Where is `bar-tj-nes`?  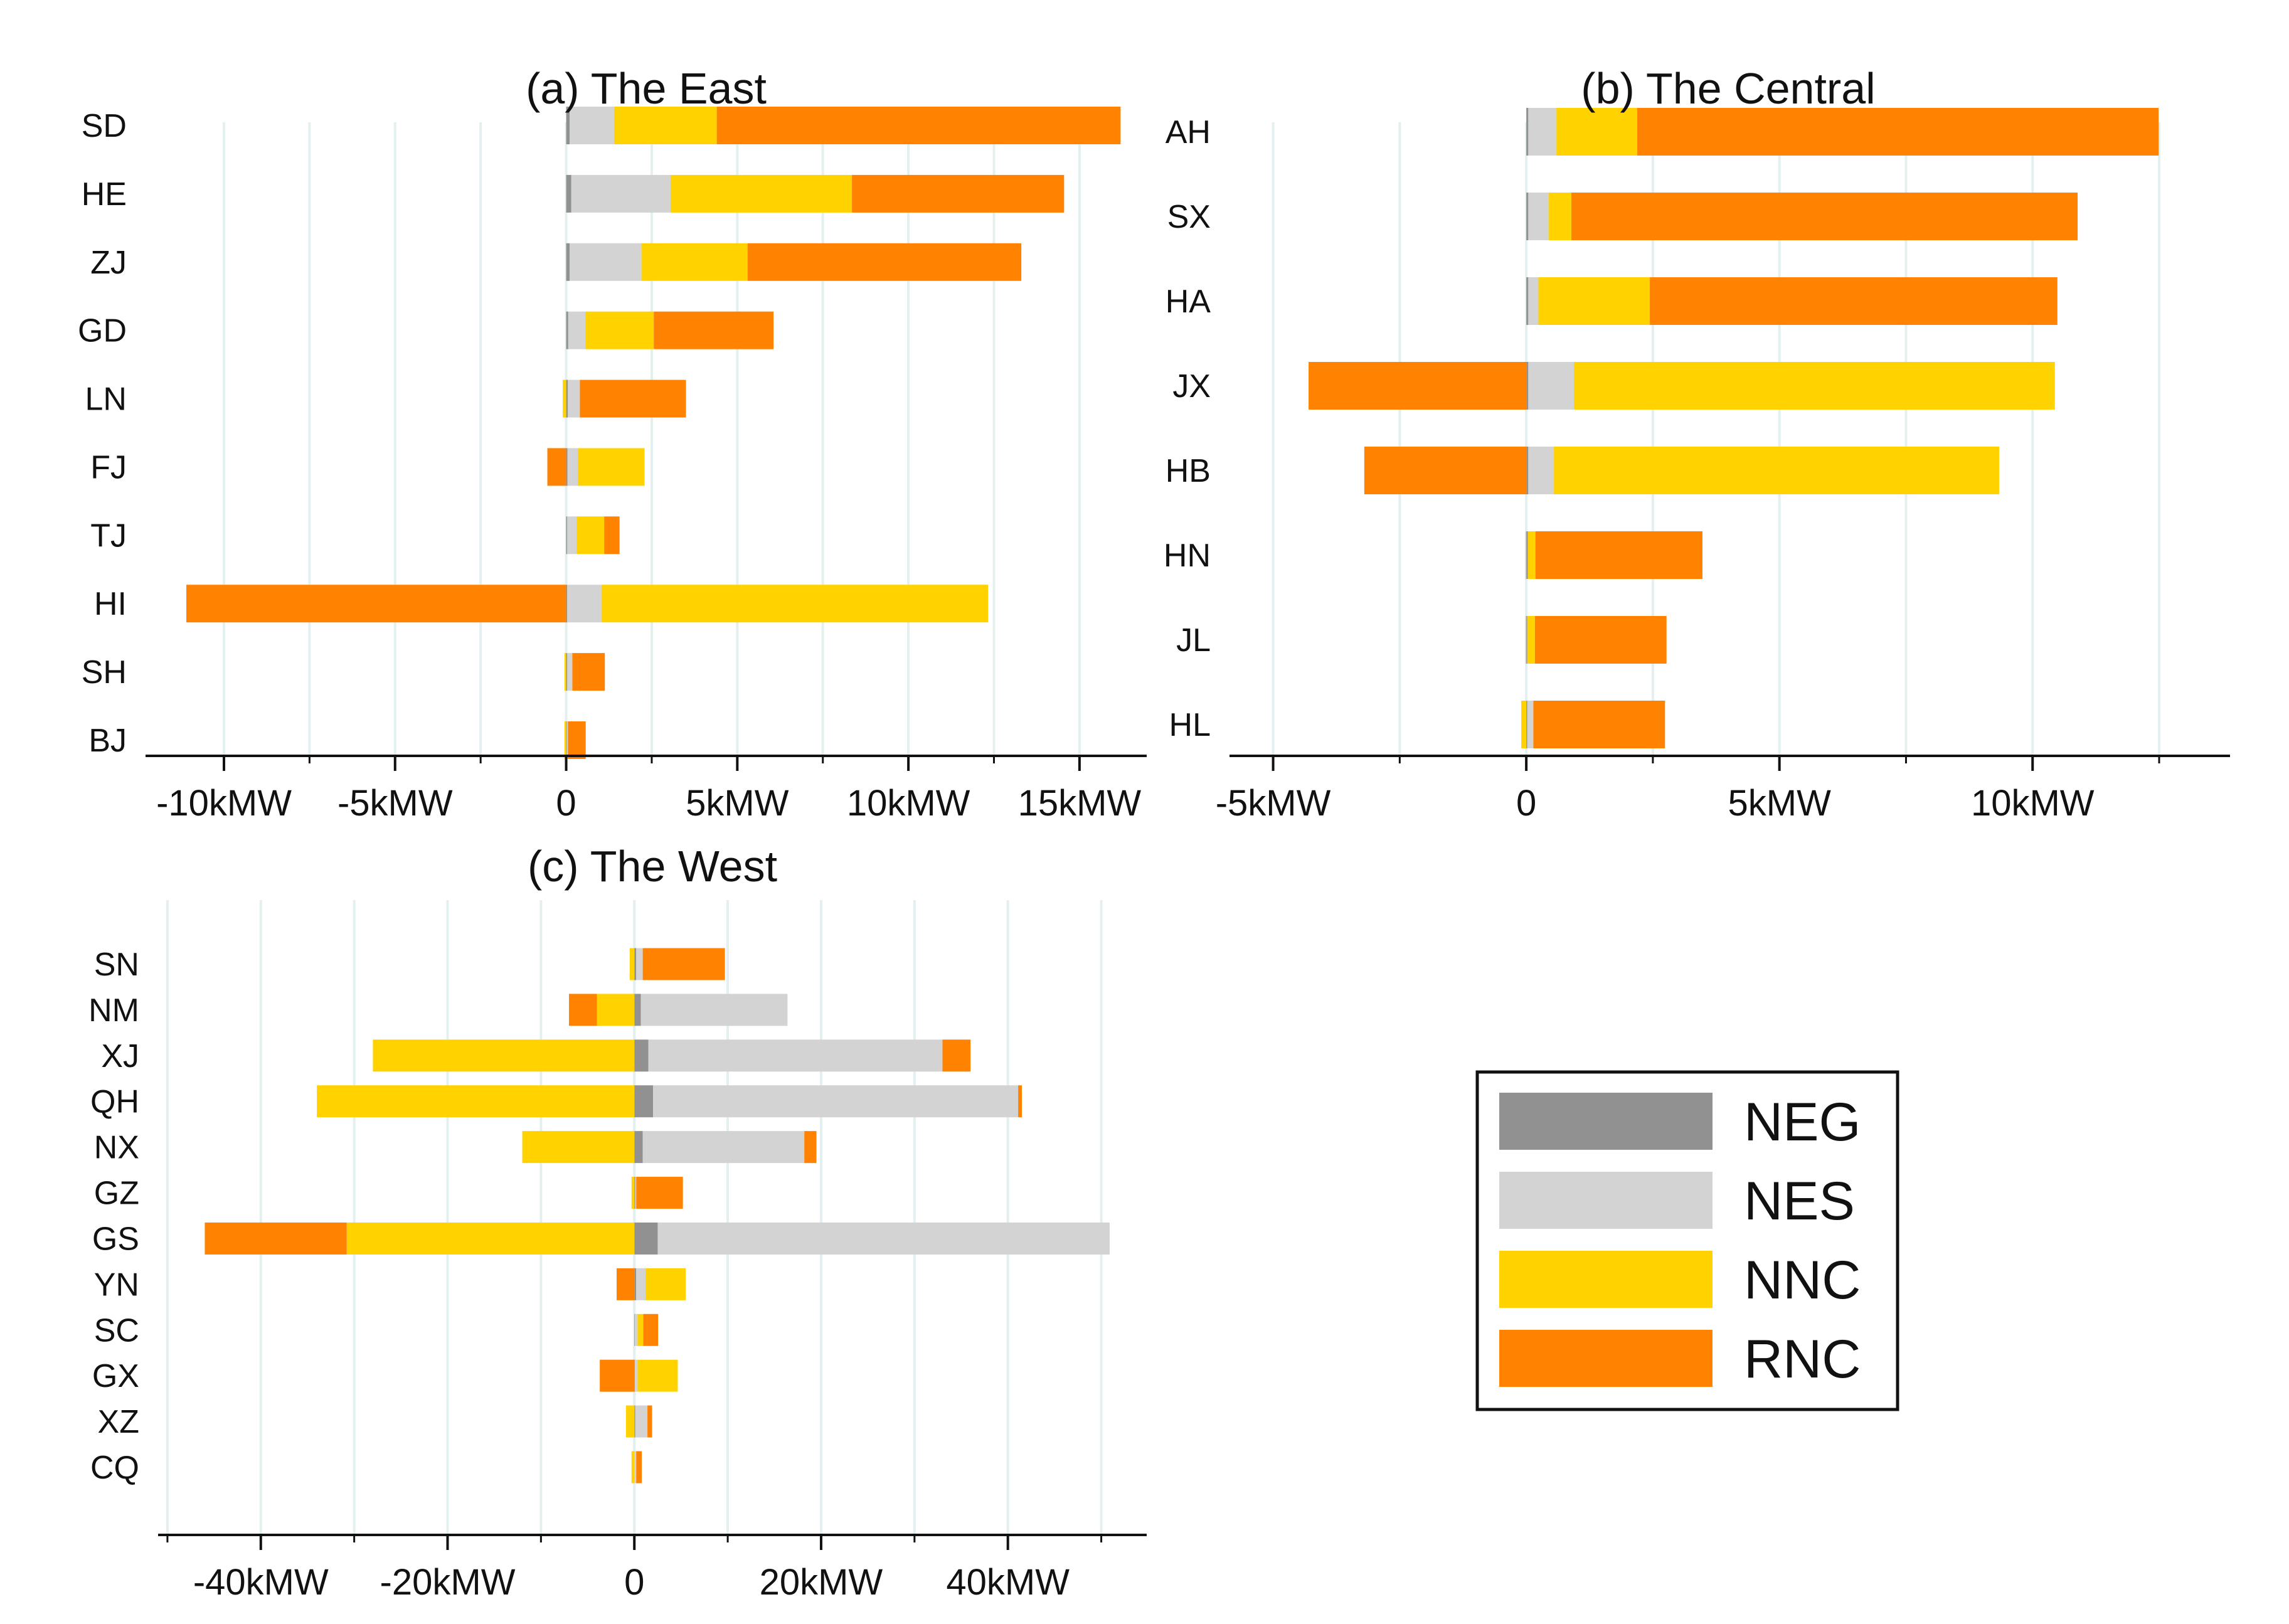
bar-tj-nes is located at coordinates (572, 535).